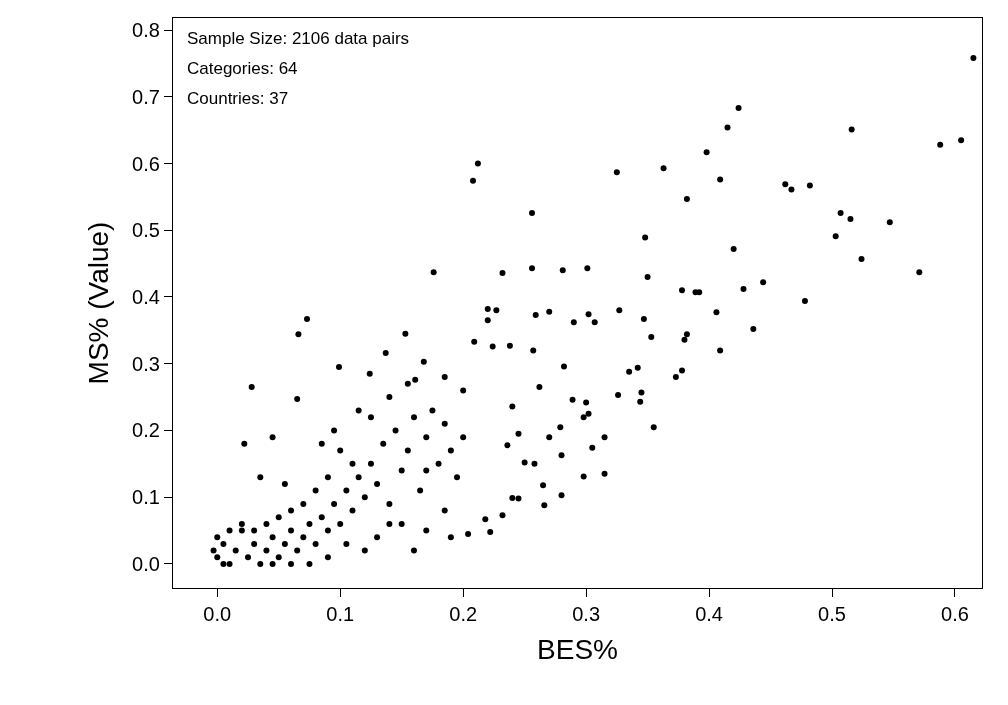 Image resolution: width=1008 pixels, height=705 pixels. I want to click on x-tick-label: 0.0, so click(217, 614).